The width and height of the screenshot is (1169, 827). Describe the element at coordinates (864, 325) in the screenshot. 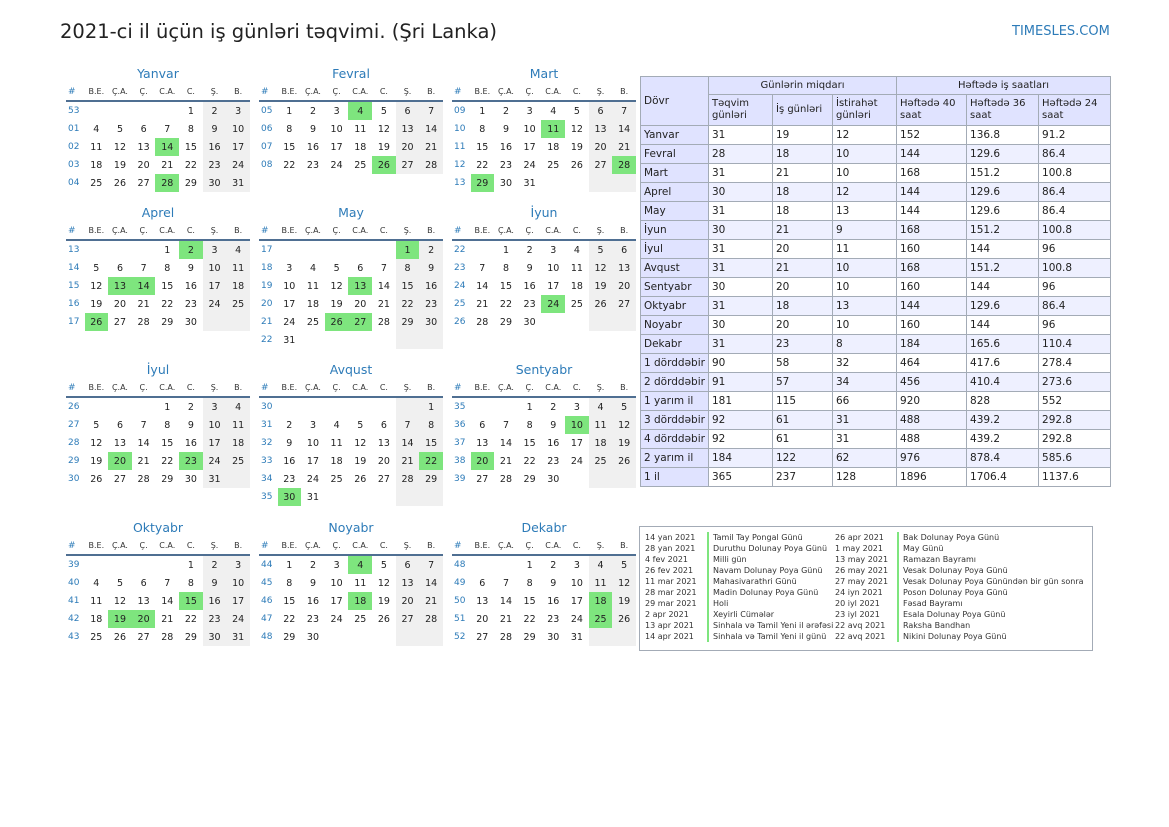

I see `stat-value: 10` at that location.